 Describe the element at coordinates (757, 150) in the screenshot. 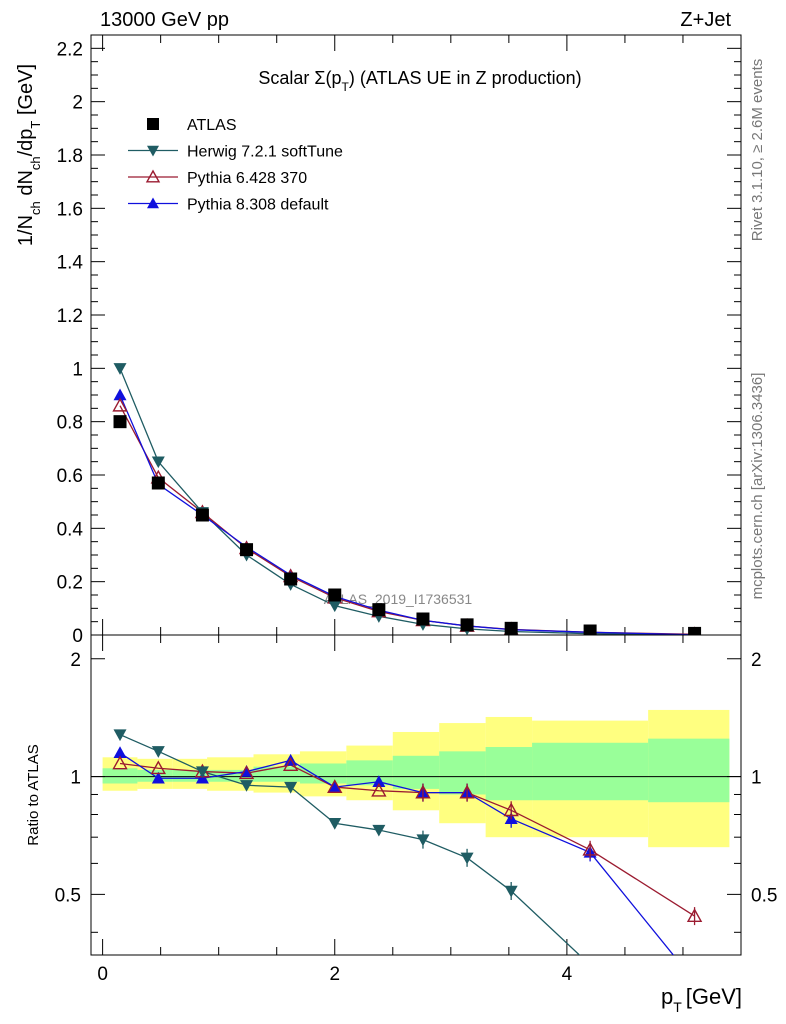

I see `rivet-label: Rivet 3.1.10, ≥ 2.6M events` at that location.